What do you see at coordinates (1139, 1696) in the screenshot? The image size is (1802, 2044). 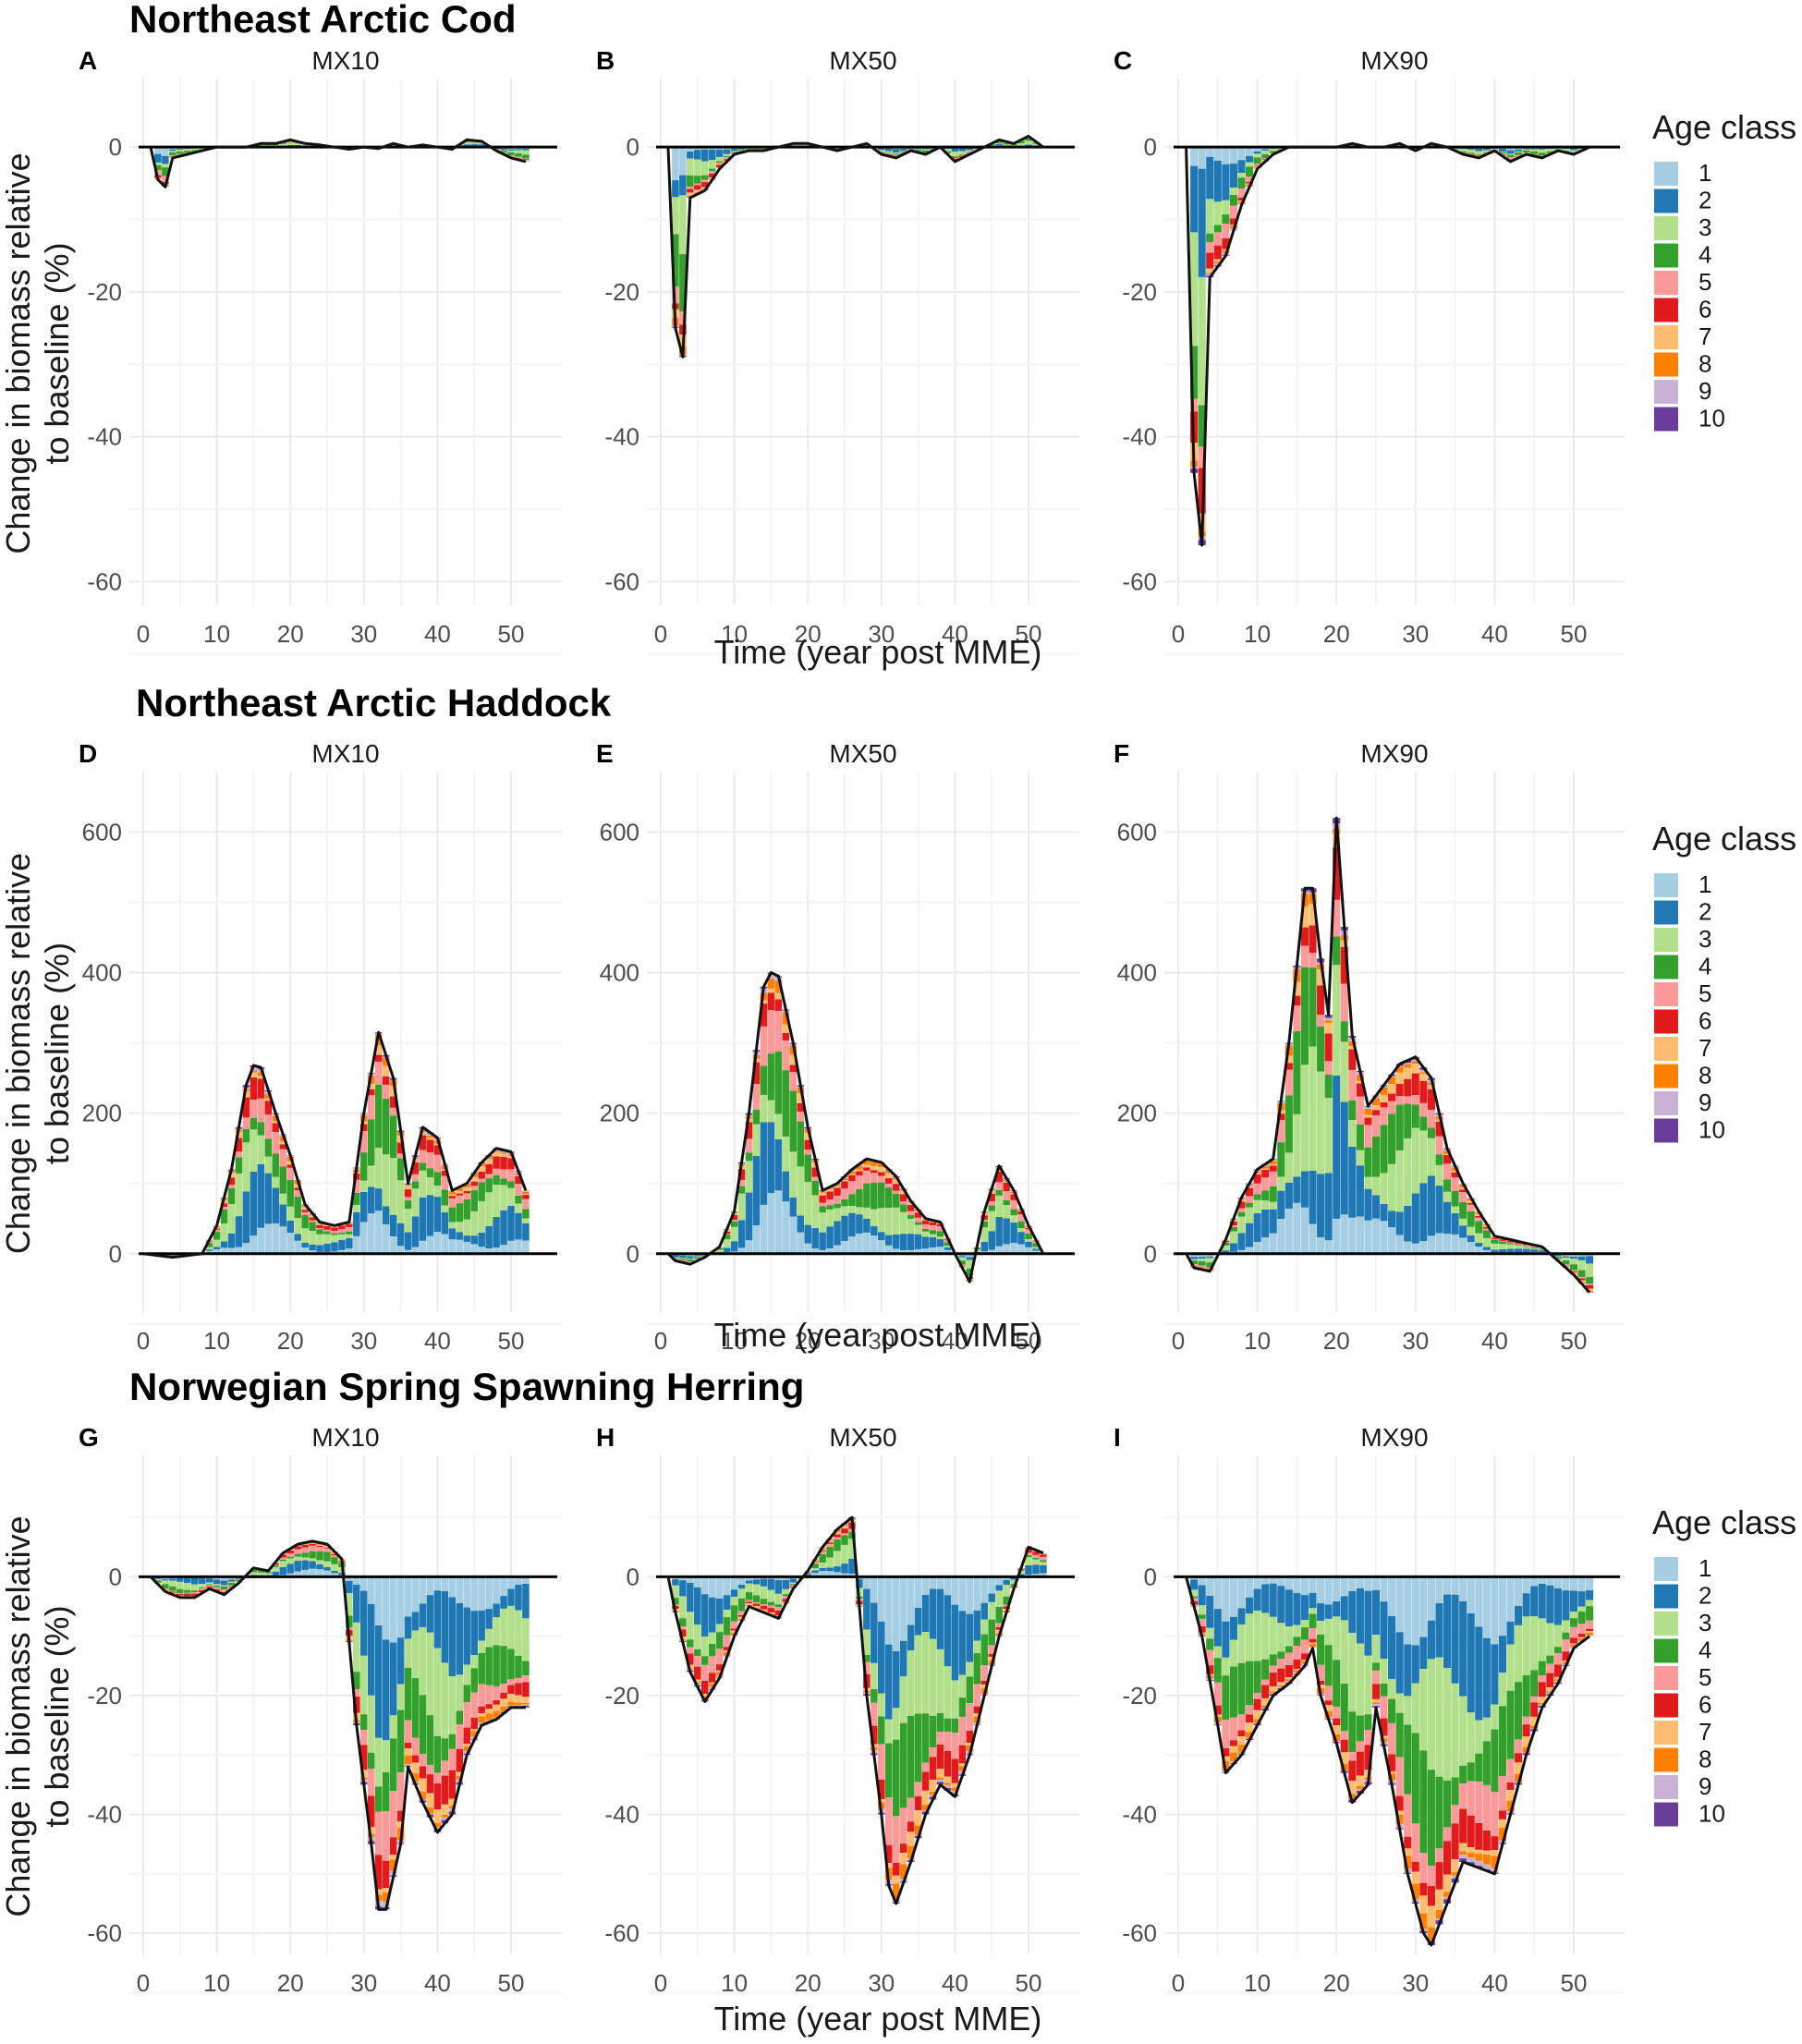 I see `y-tick-label: -20` at bounding box center [1139, 1696].